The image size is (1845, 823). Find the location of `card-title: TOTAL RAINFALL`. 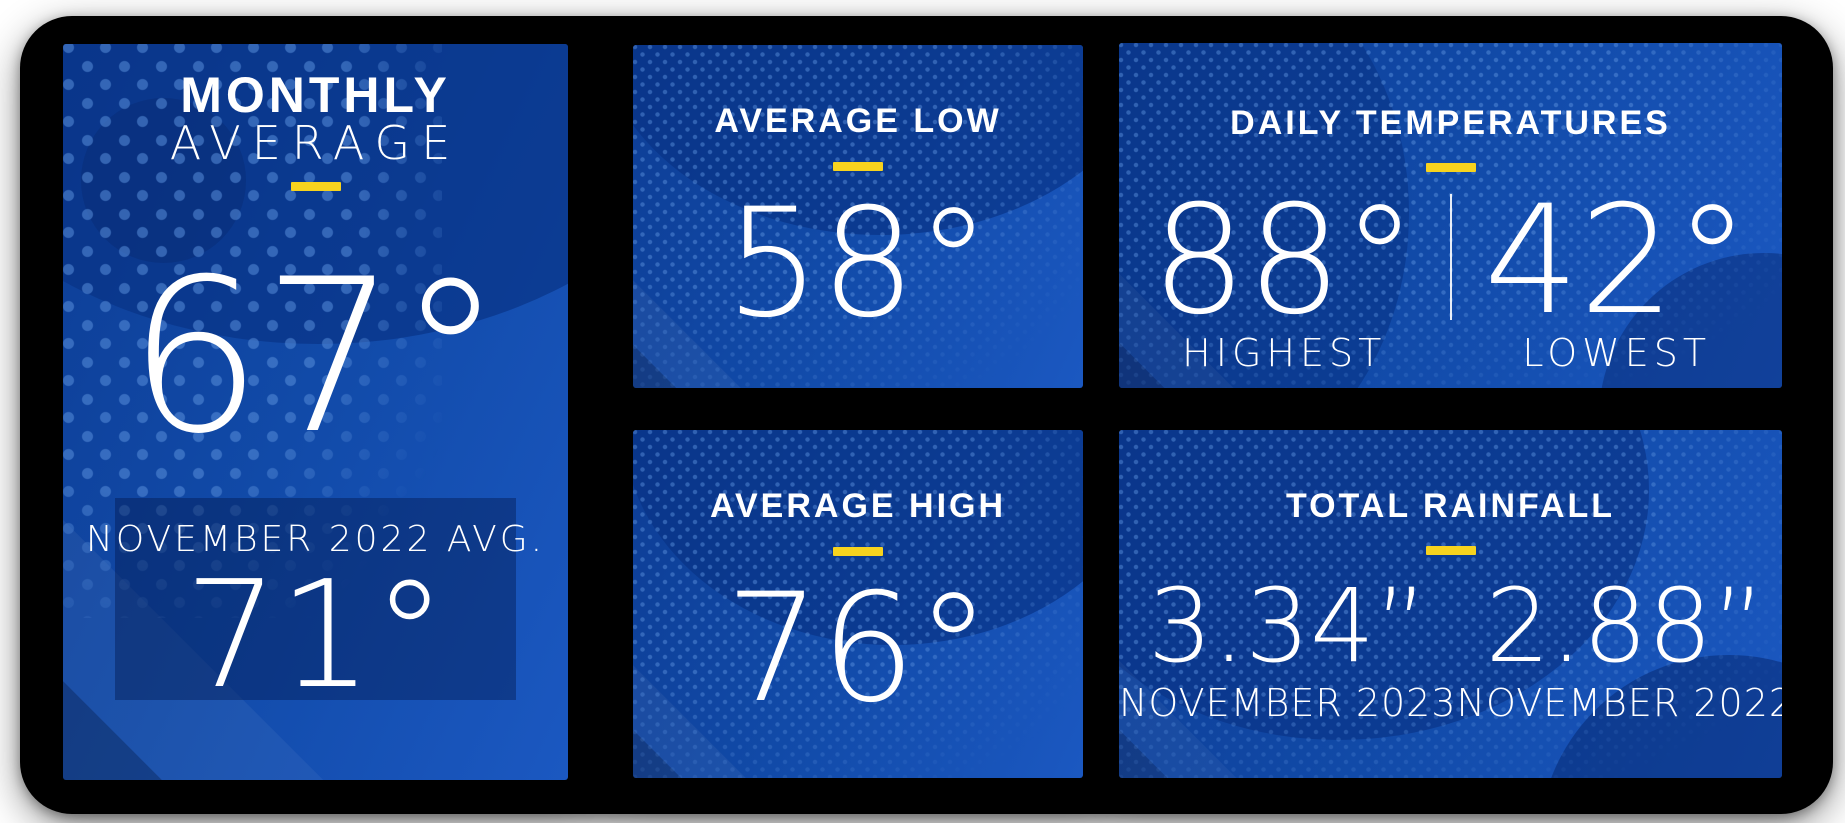

card-title: TOTAL RAINFALL is located at coordinates (1450, 506).